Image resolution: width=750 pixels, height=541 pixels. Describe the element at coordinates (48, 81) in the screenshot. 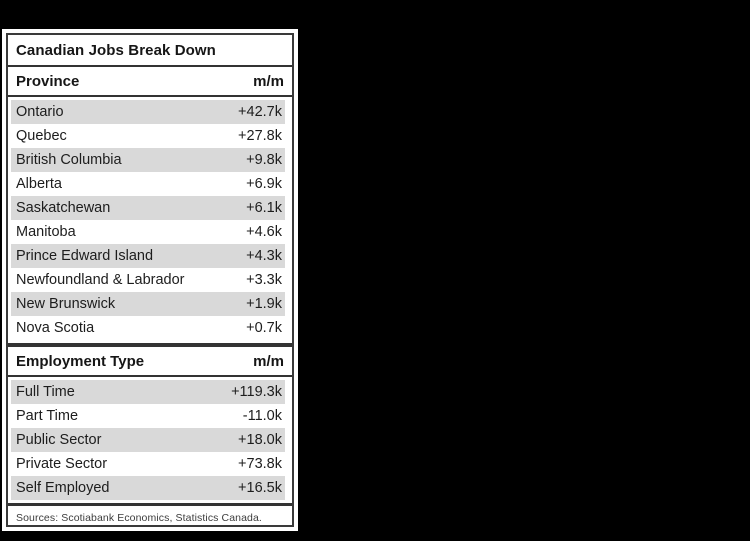

I see `section-header-label: Province` at that location.